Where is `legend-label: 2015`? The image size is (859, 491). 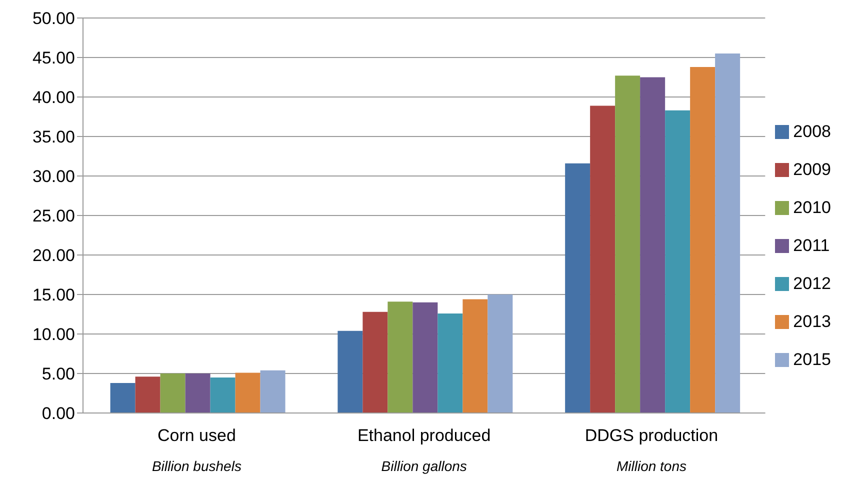 legend-label: 2015 is located at coordinates (812, 359).